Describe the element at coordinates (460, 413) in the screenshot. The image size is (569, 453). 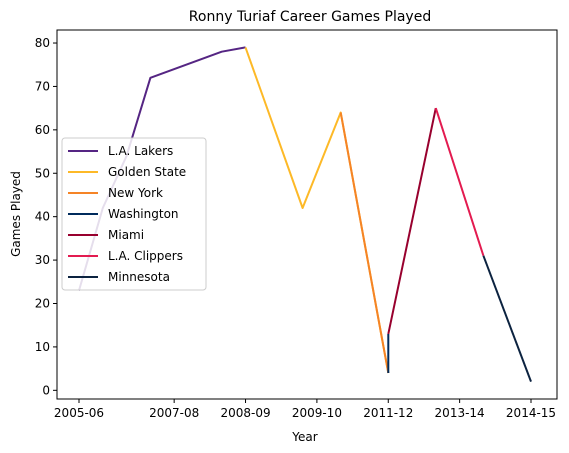
I see `x-tick-label: 2013-14` at that location.